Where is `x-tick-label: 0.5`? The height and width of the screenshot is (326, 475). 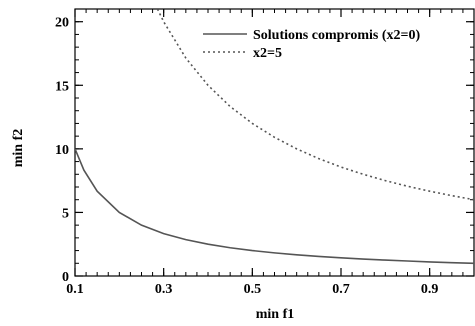
x-tick-label: 0.5 is located at coordinates (253, 289).